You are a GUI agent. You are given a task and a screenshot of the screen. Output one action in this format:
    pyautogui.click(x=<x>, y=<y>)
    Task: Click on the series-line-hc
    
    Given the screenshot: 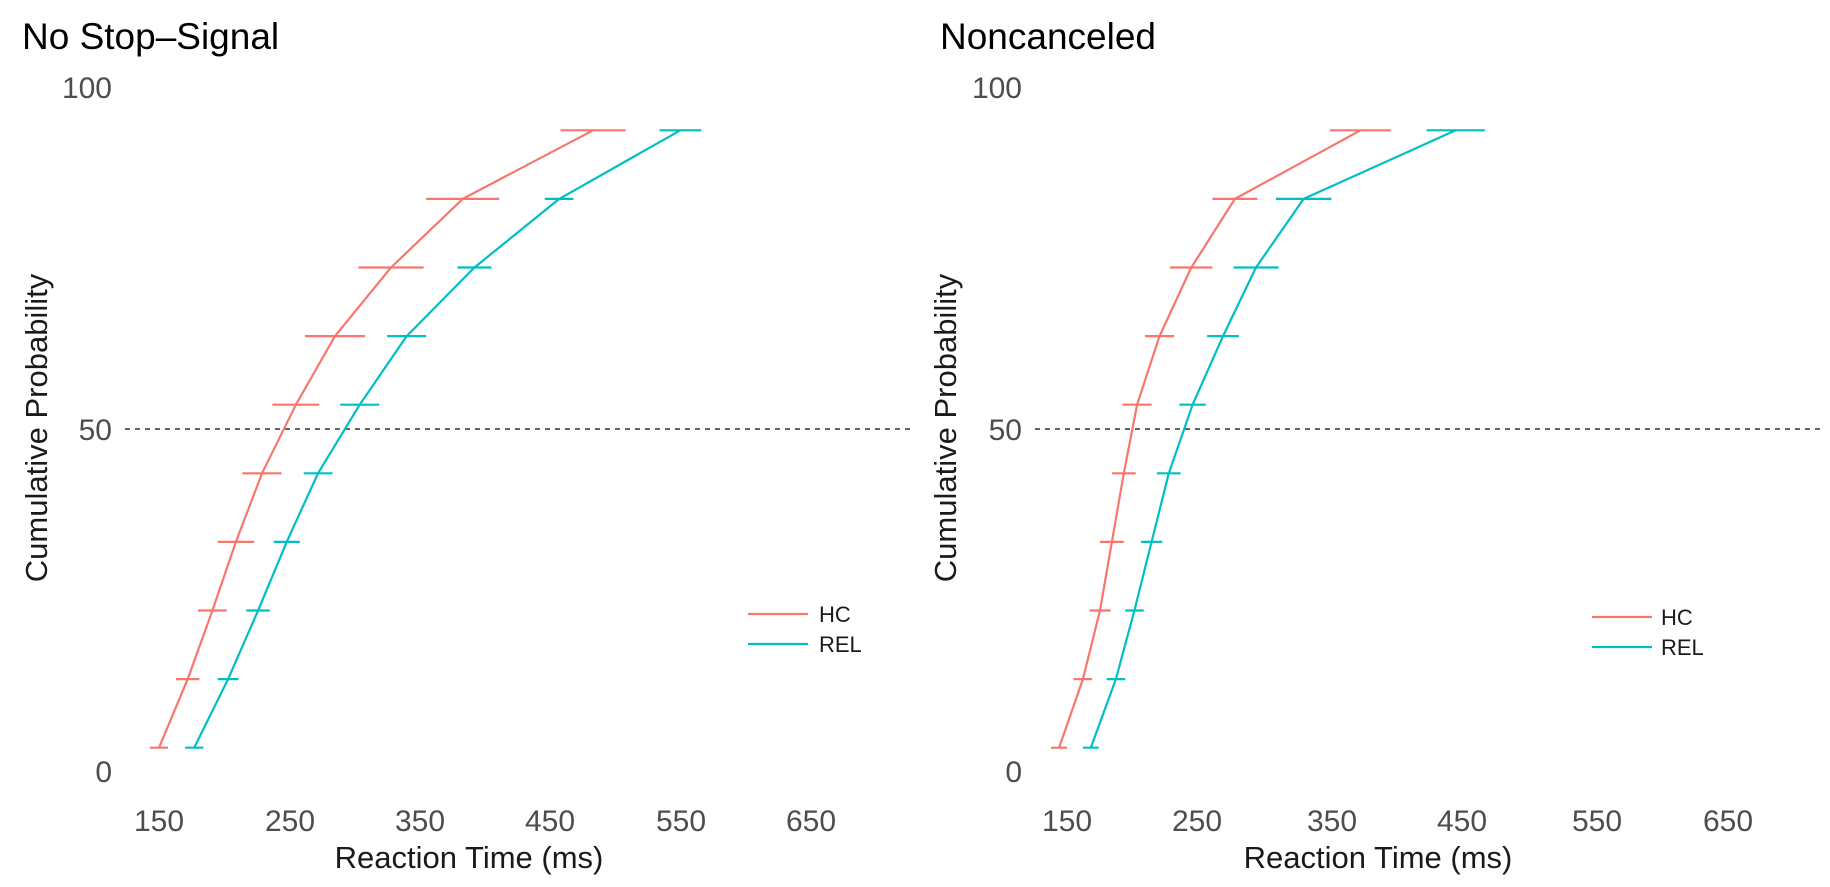 What is the action you would take?
    pyautogui.click(x=1210, y=439)
    